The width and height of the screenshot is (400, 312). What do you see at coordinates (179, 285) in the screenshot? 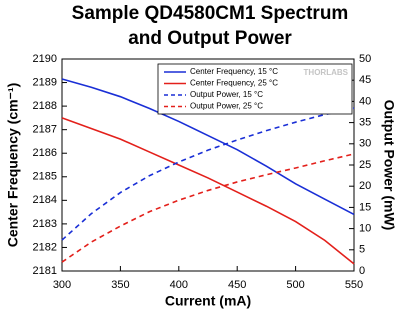
I see `x-tick-label: 400` at bounding box center [179, 285].